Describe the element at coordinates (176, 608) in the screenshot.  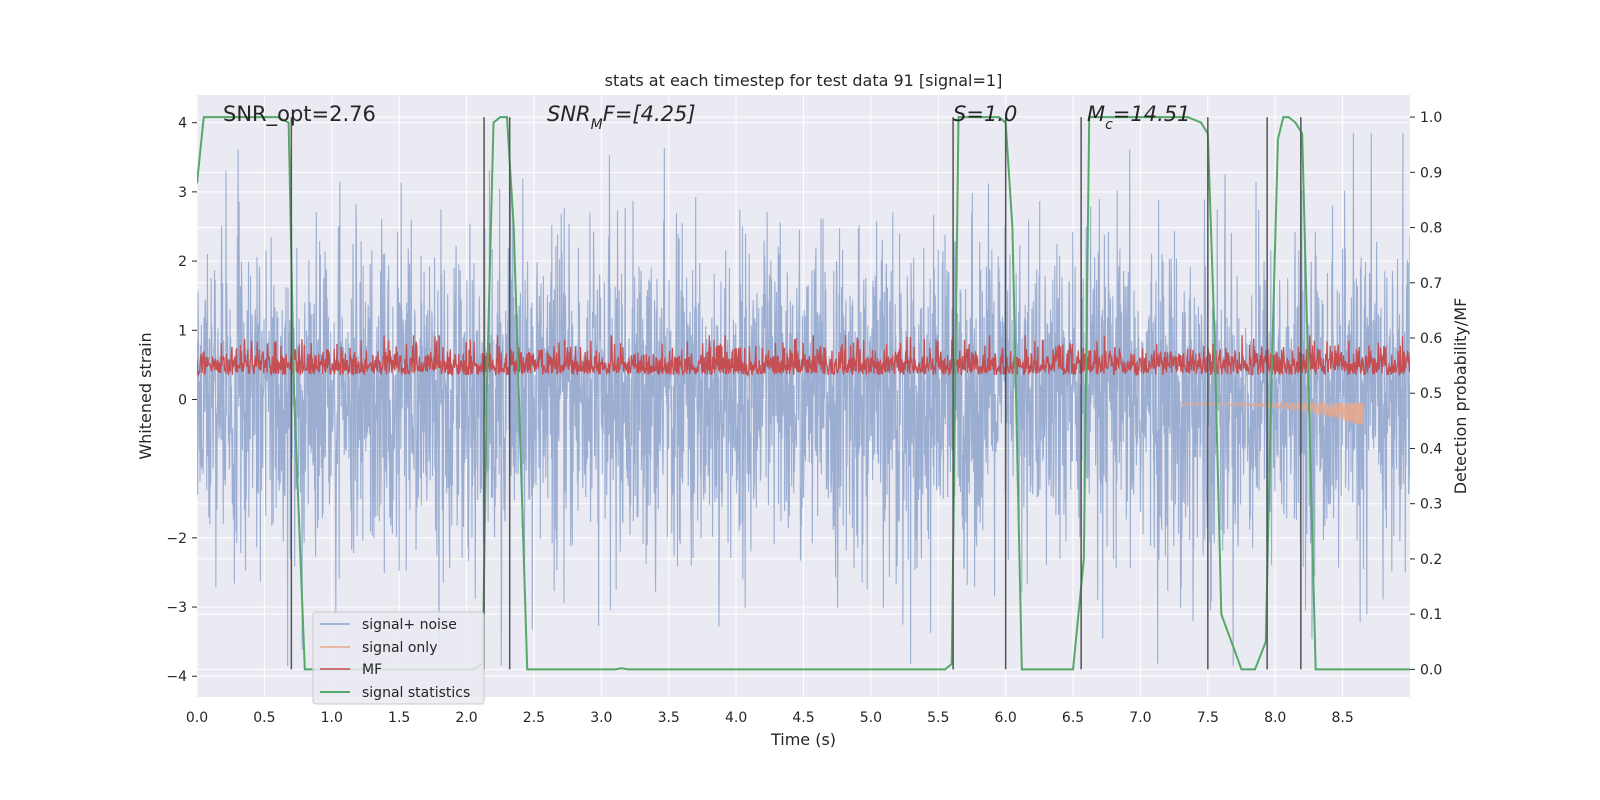
I see `y-tick-label: −3` at that location.